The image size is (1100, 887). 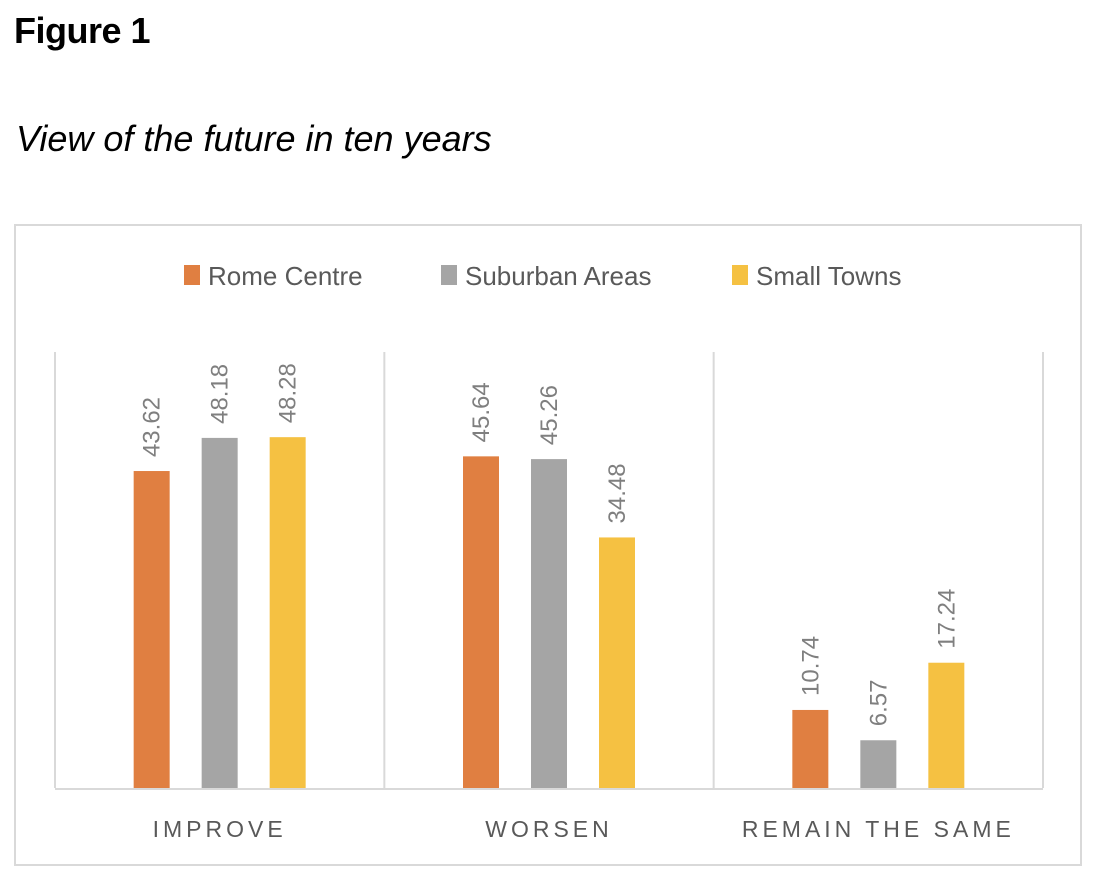 I want to click on bar-suburban-areas-improve, so click(x=219, y=612).